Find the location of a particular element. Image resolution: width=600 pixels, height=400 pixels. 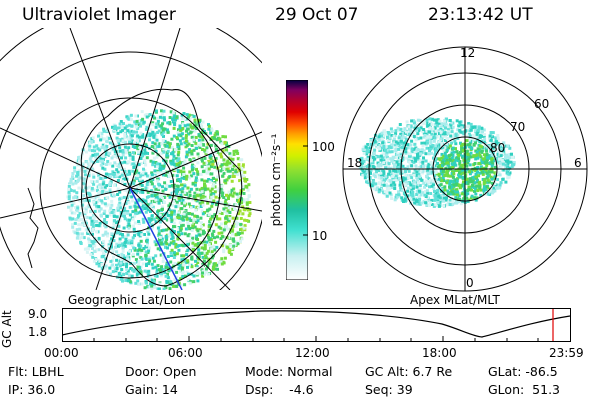

mlt-label-12: 12 is located at coordinates (468, 53).